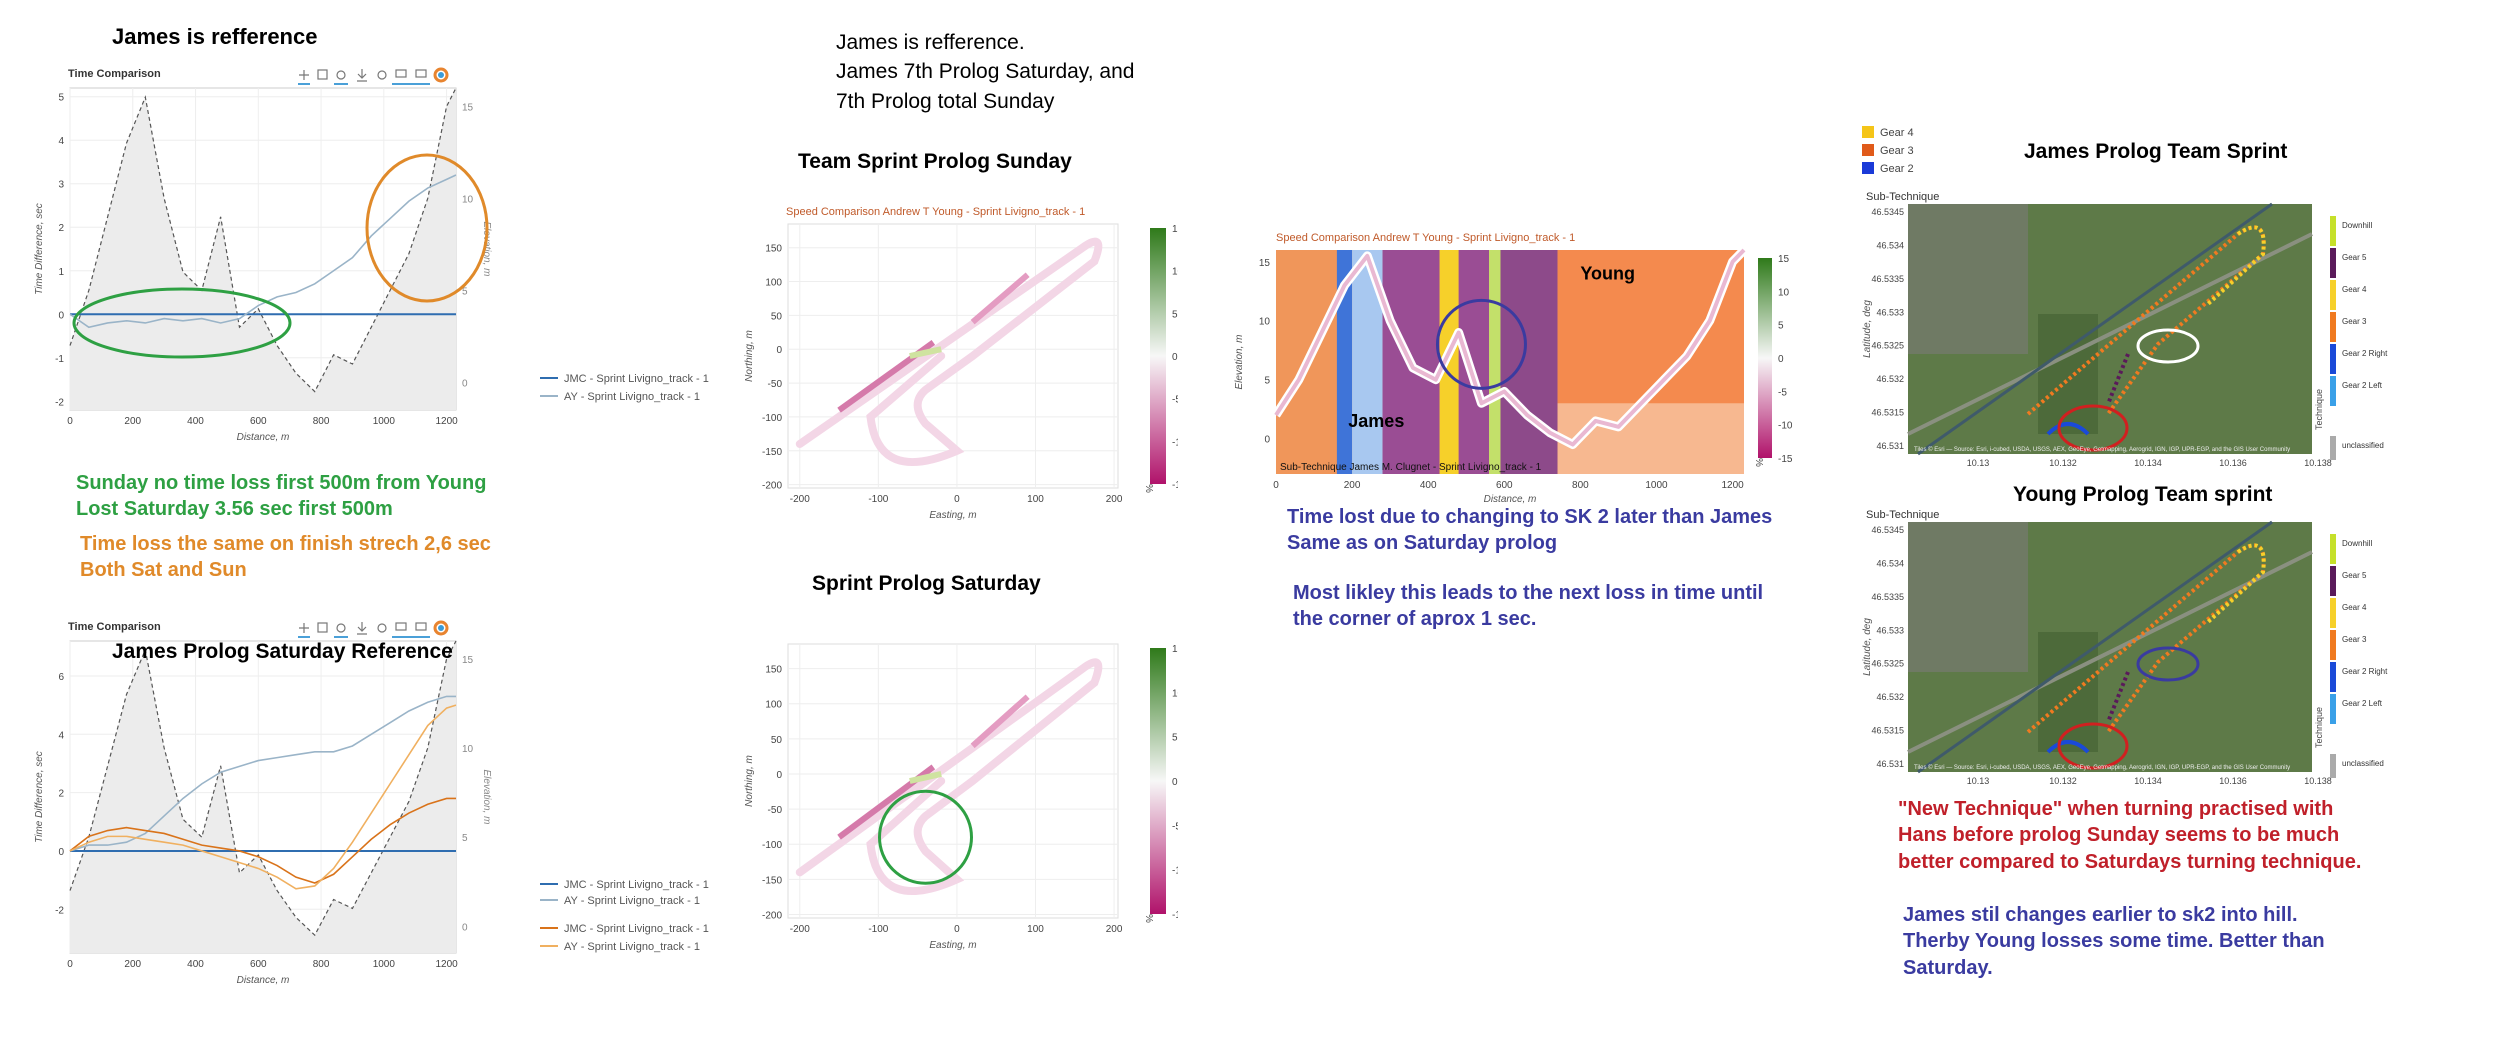 This screenshot has width=2500, height=1053. I want to click on y-tick-label: 46.531, so click(1890, 764).